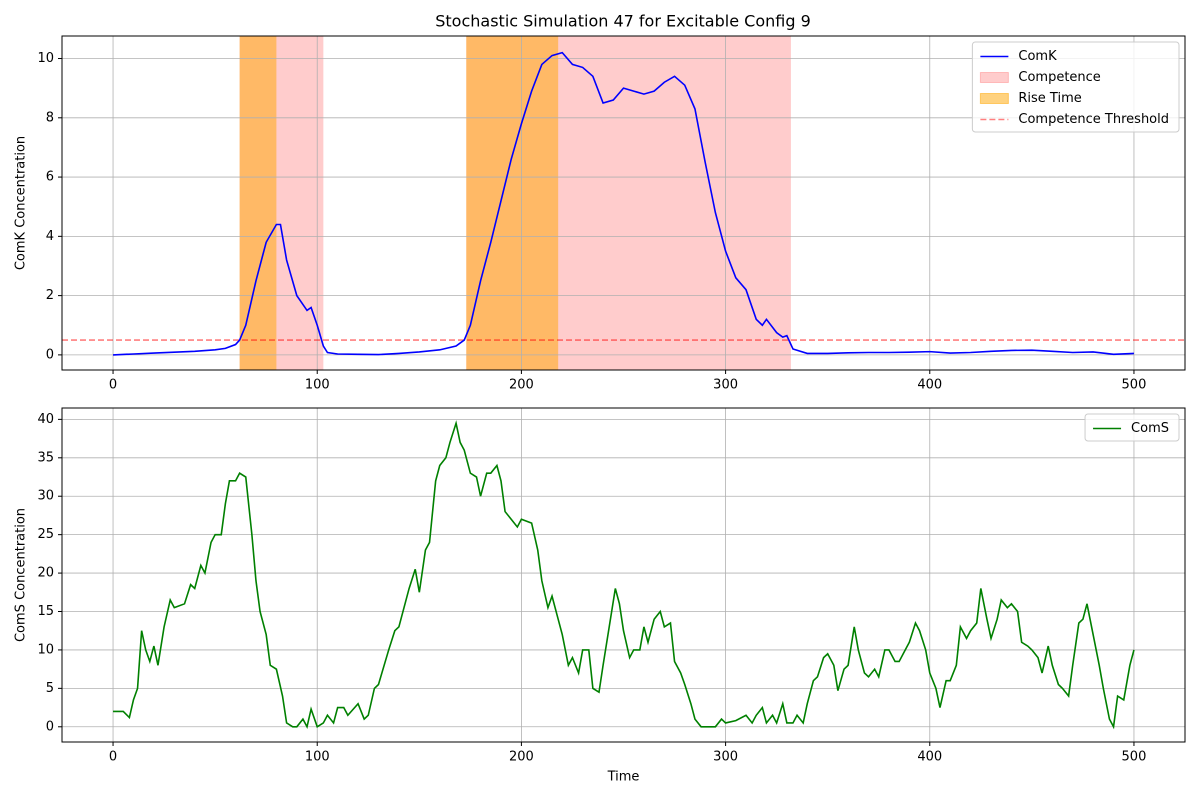 This screenshot has width=1200, height=800. I want to click on y-tick-label: 40, so click(45, 419).